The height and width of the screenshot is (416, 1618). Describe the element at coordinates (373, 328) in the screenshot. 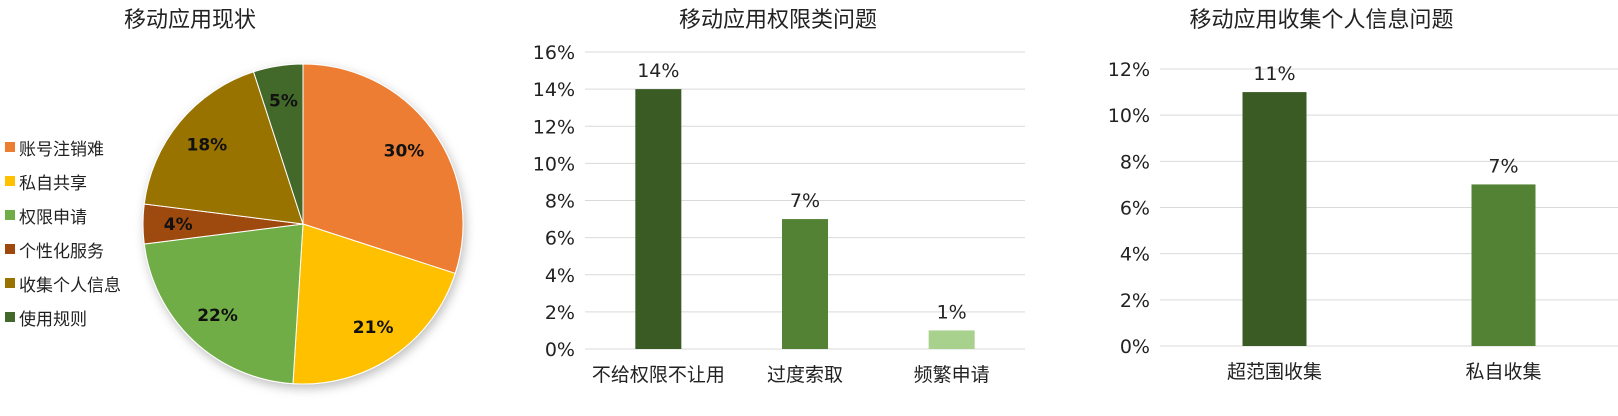

I see `pie-data-label: 21%` at that location.